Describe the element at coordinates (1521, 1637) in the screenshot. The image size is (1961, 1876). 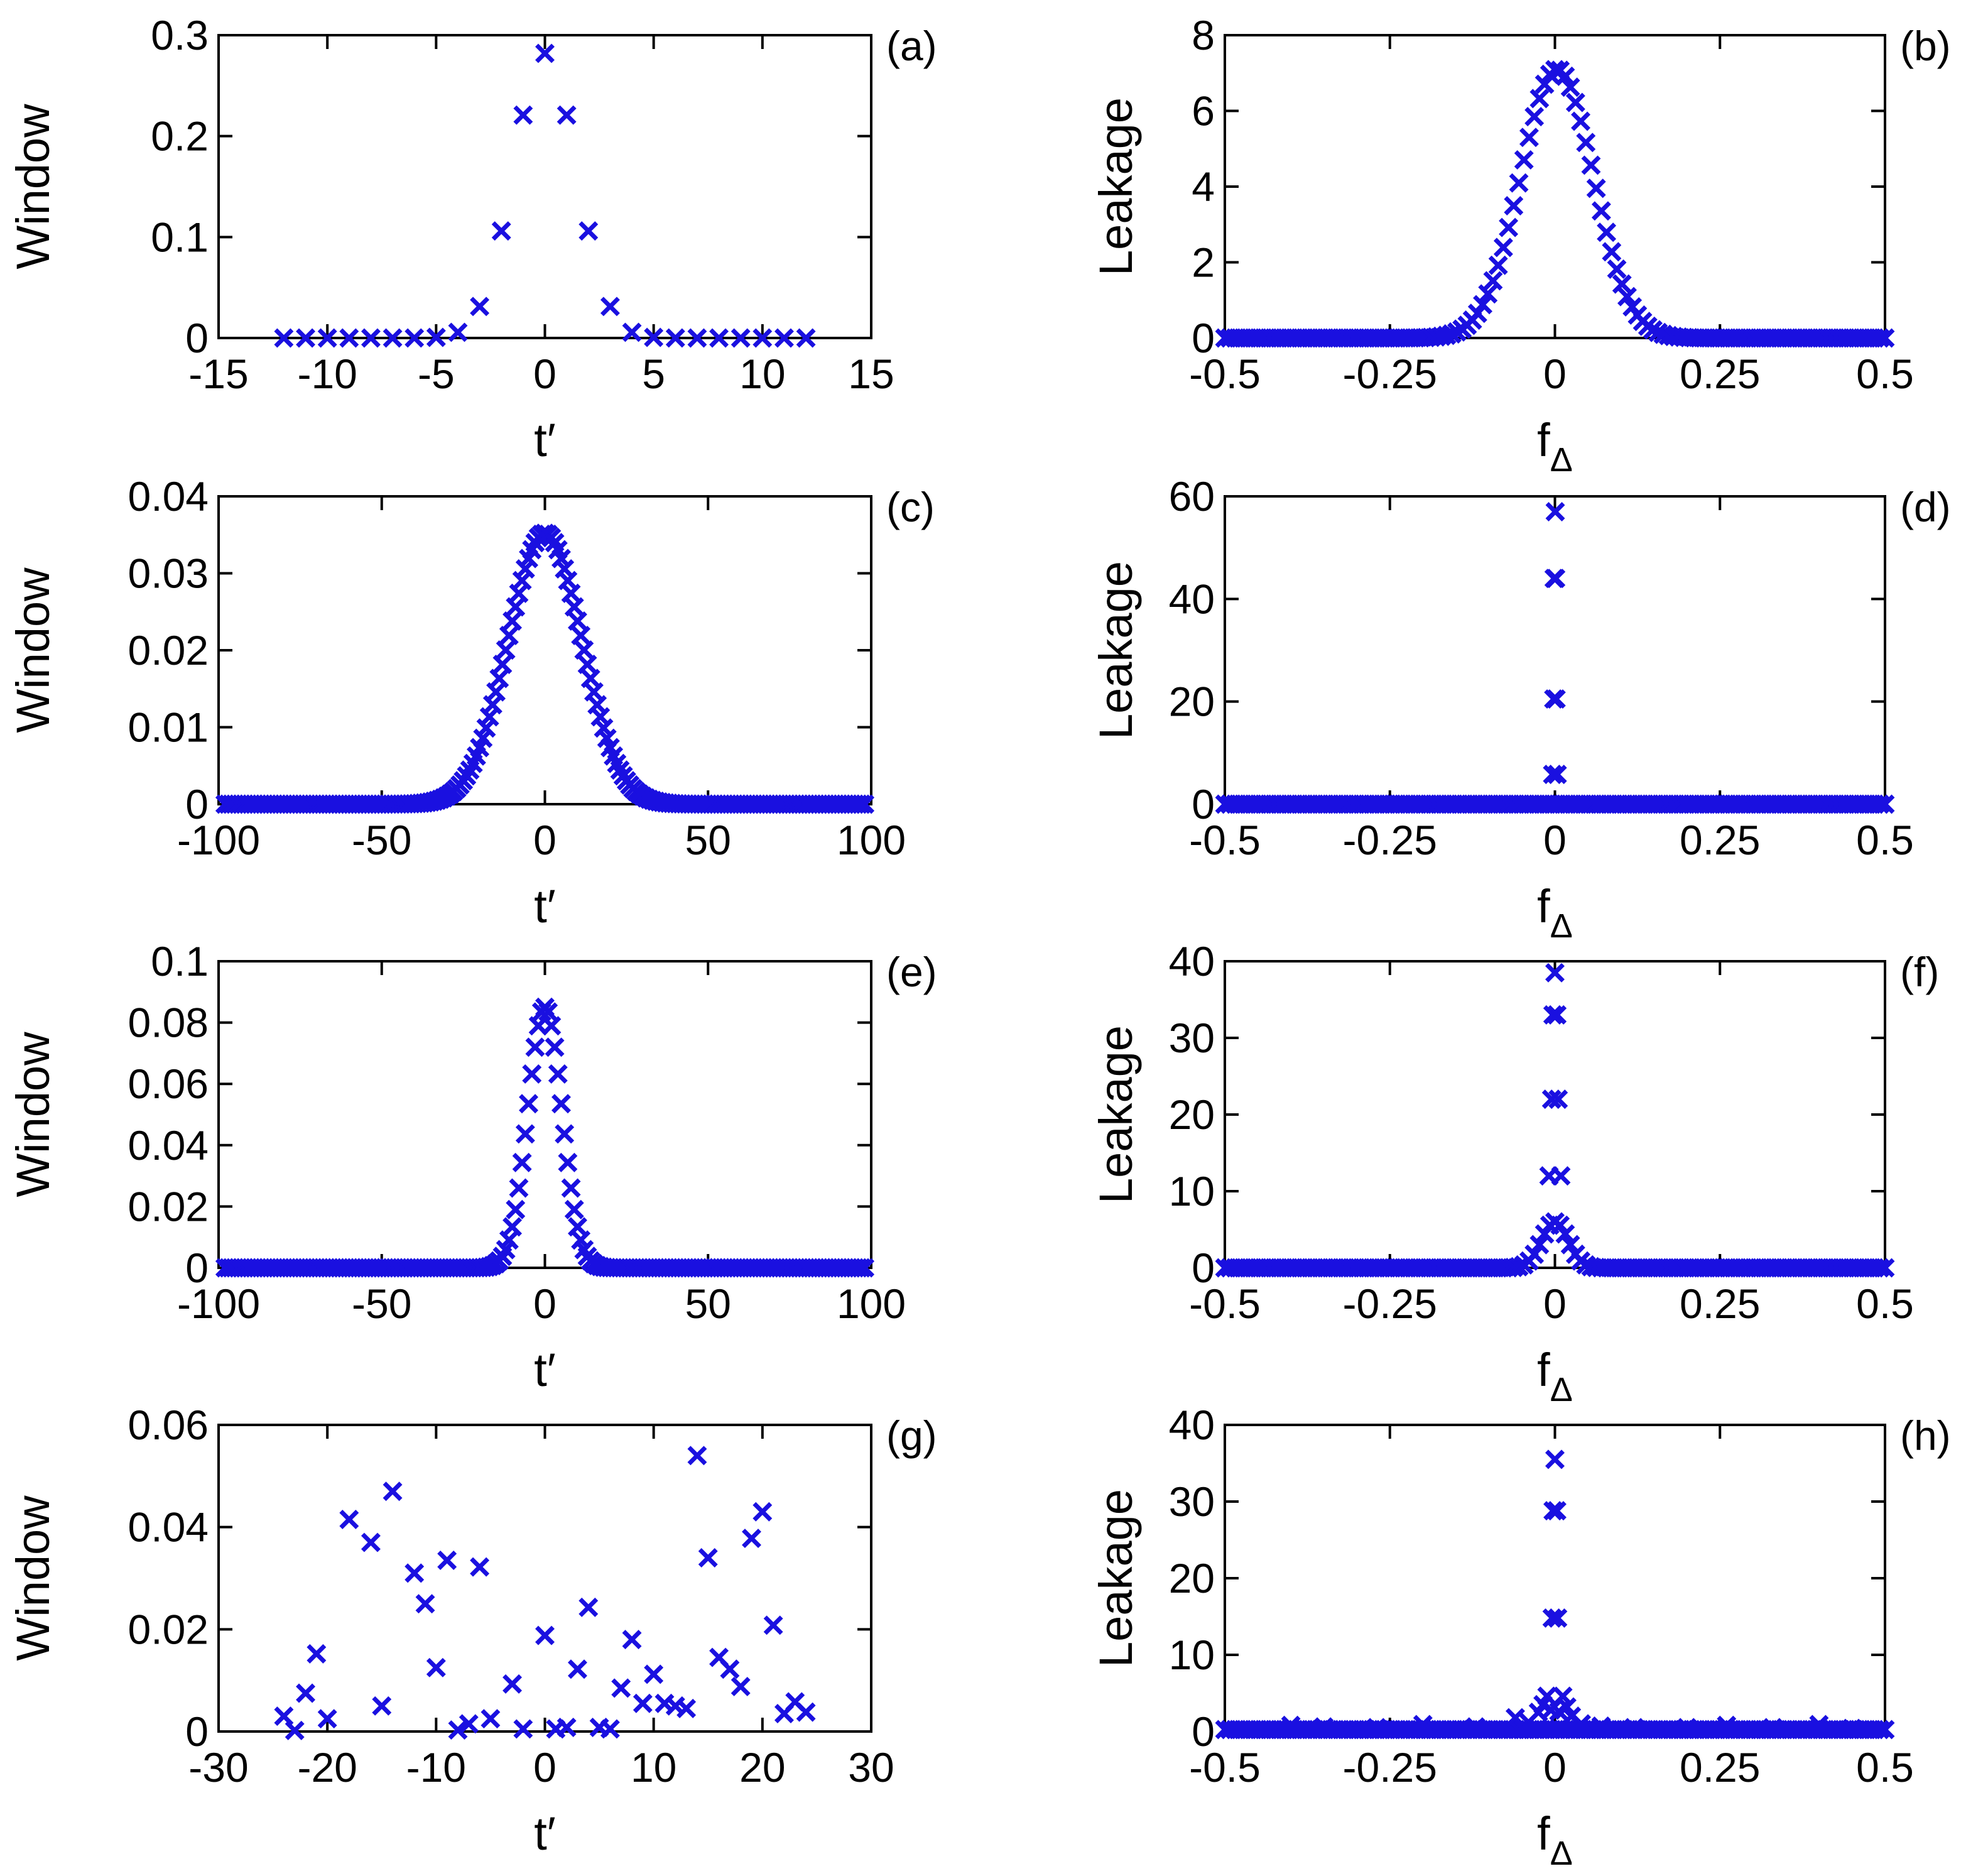
I see `panel-h: -0.5 -0.25 0 0.25 0.5 0 10 20 30 40 fΔ Leakage (h)` at that location.